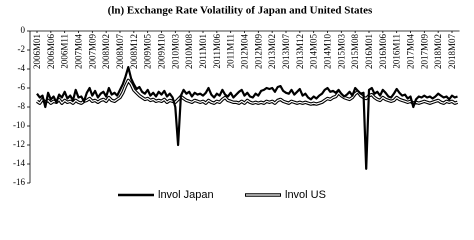 The width and height of the screenshot is (474, 240). Describe the element at coordinates (424, 52) in the screenshot. I see `x-tick-label: 2017M09` at that location.